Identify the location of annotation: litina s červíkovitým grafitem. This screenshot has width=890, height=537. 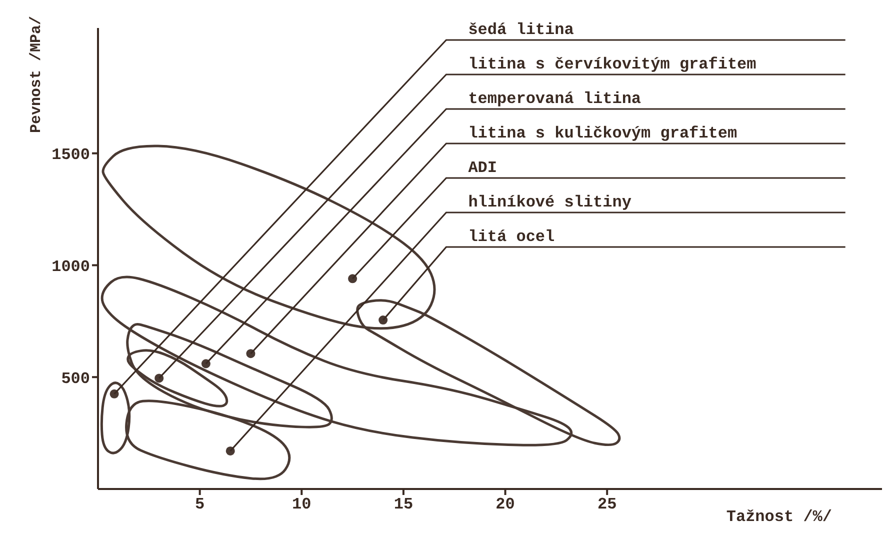
(612, 65).